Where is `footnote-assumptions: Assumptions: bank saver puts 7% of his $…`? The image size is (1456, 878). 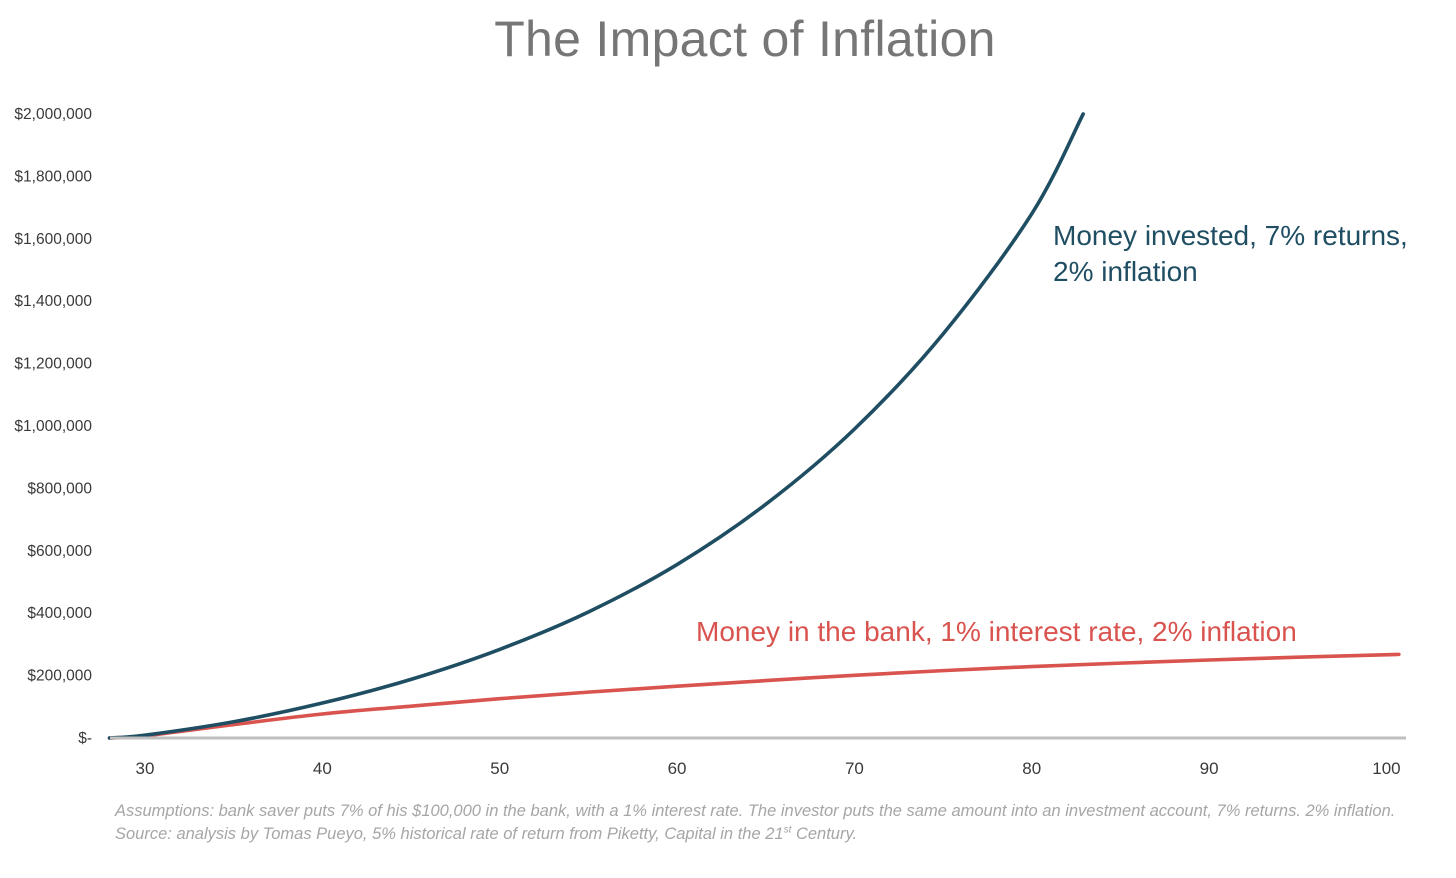
footnote-assumptions: Assumptions: bank saver puts 7% of his $… is located at coordinates (755, 811).